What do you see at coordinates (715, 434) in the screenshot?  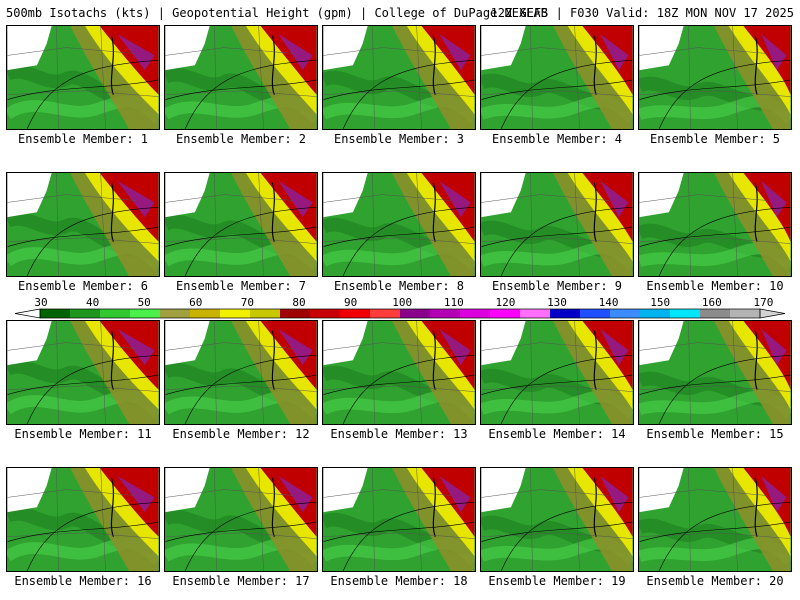 I see `ensemble-member-label: Ensemble Member: 15` at bounding box center [715, 434].